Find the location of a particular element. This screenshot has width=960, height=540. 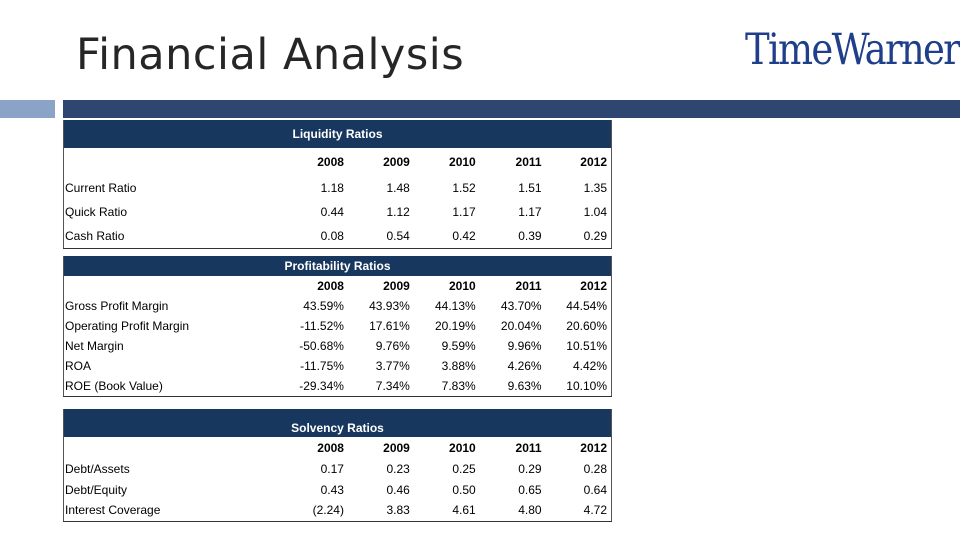

cell-value: 3.88% is located at coordinates (458, 366).